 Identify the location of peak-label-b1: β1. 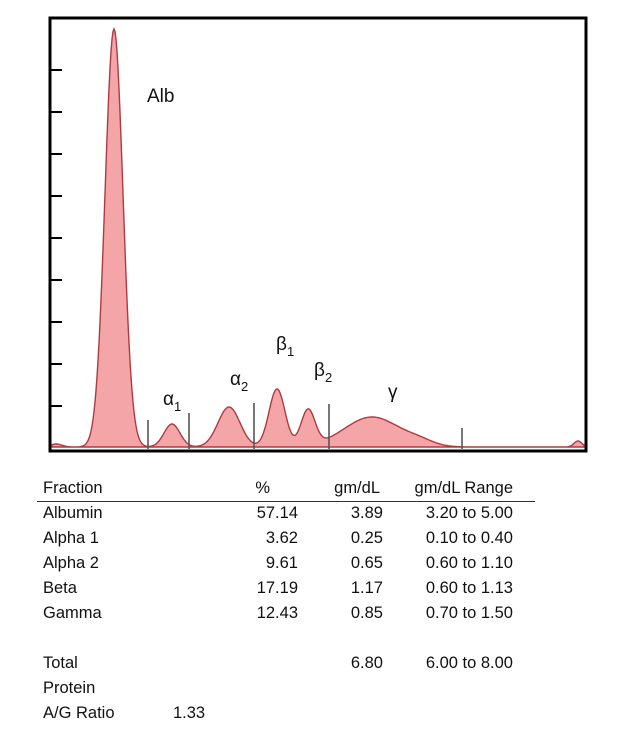
(285, 346).